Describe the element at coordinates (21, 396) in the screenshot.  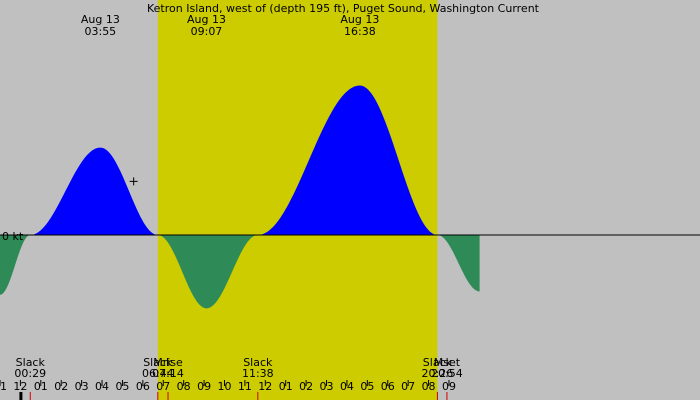
I see `midnight-marker` at that location.